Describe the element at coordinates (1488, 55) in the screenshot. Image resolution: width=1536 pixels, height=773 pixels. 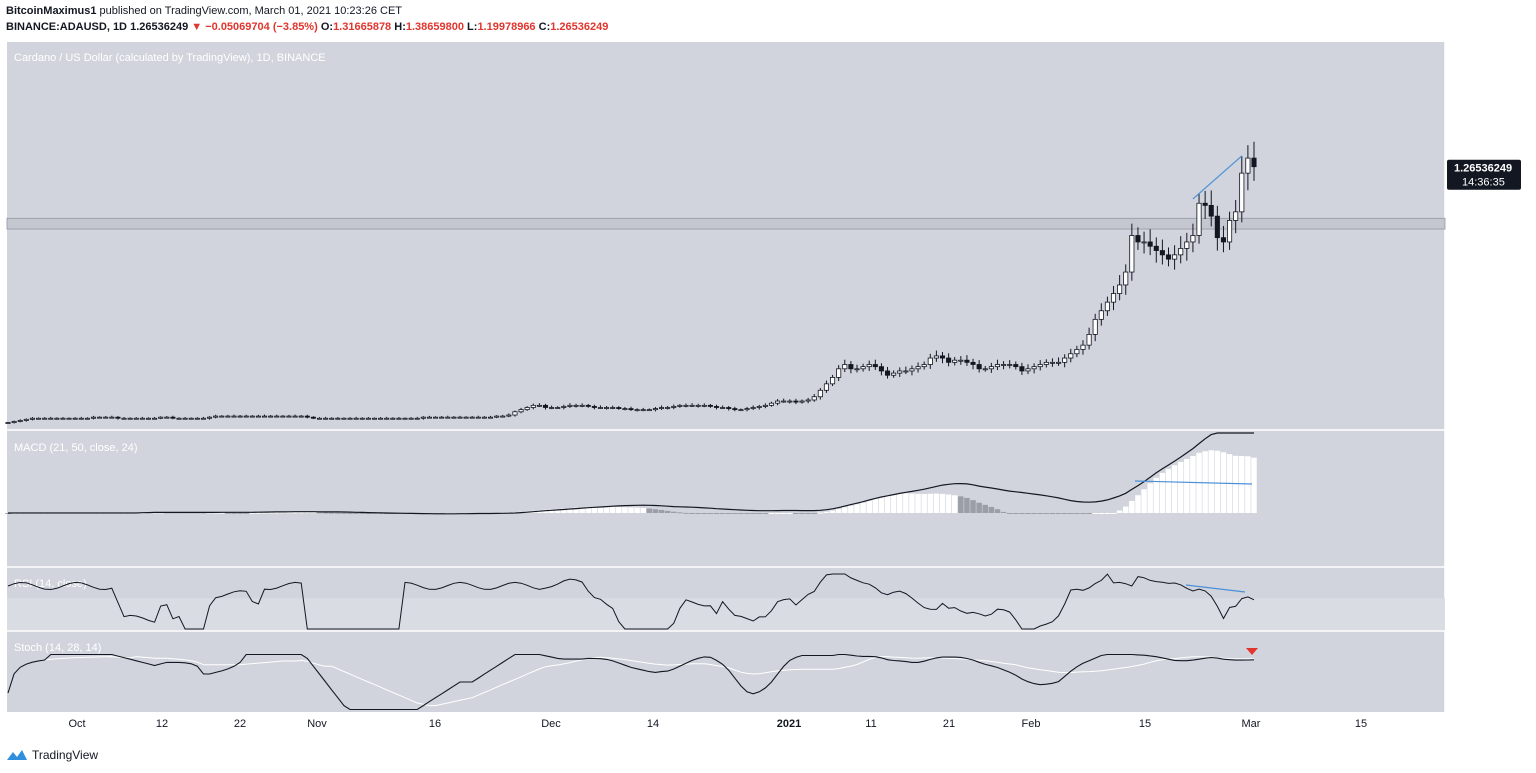
I see `currency-label: USD` at that location.